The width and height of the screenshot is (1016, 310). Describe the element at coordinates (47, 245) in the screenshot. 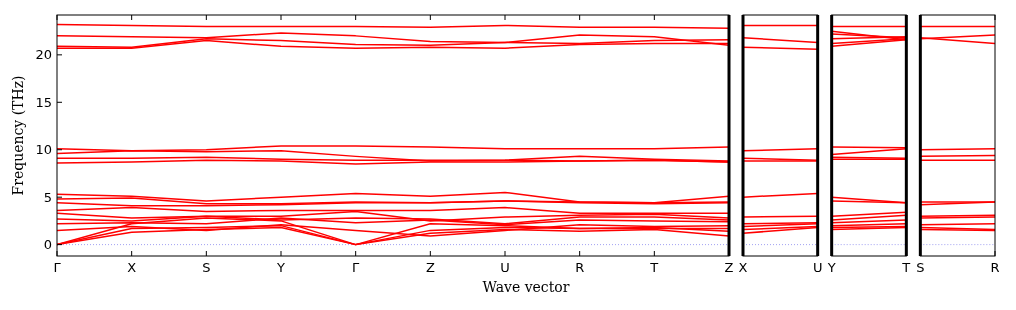

I see `y-tick-label: 0` at that location.